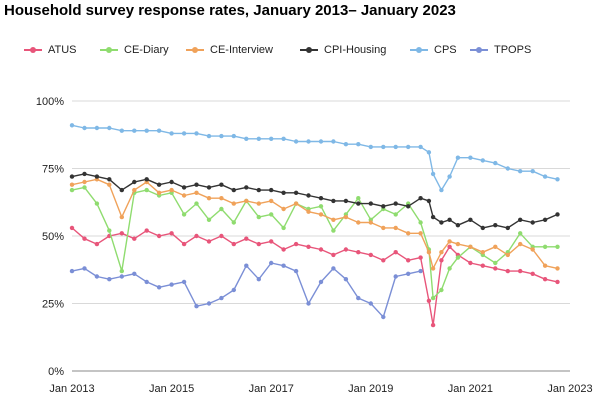 The image size is (600, 401). What do you see at coordinates (246, 290) in the screenshot?
I see `series-line-tpops` at bounding box center [246, 290].